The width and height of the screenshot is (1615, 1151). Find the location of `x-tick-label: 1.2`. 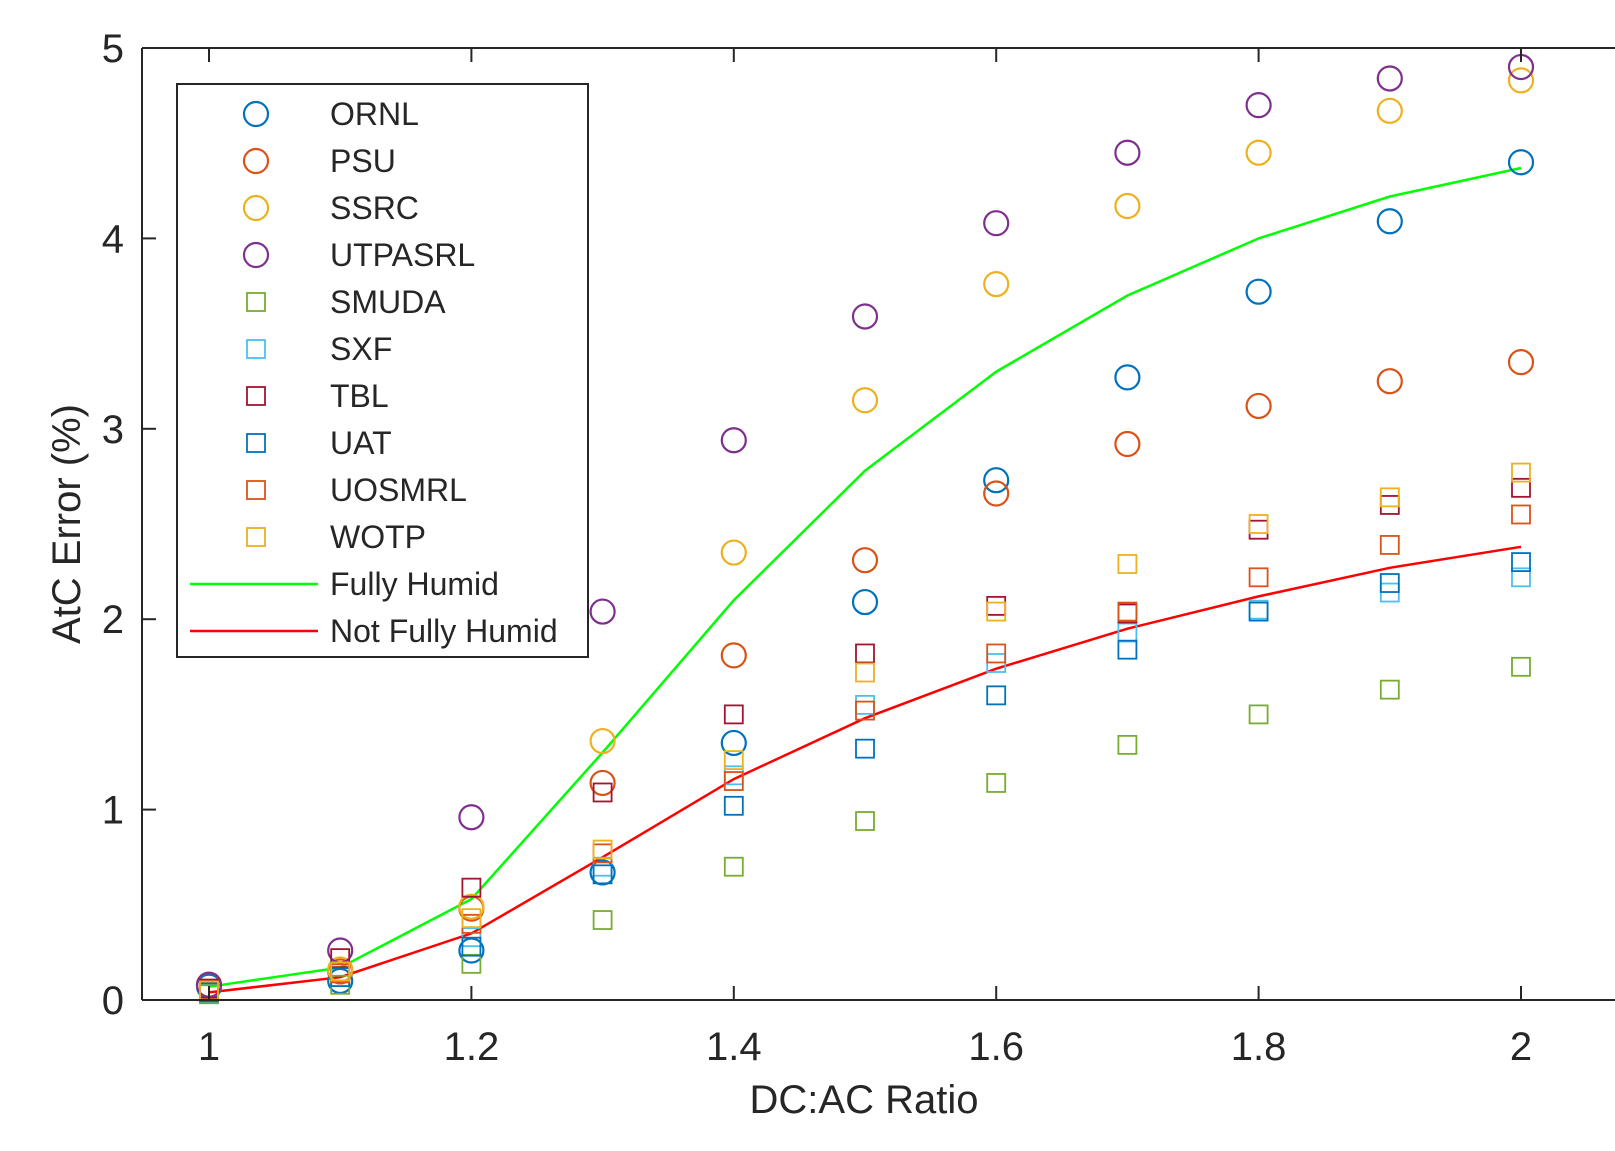

x-tick-label: 1.2 is located at coordinates (472, 1047).